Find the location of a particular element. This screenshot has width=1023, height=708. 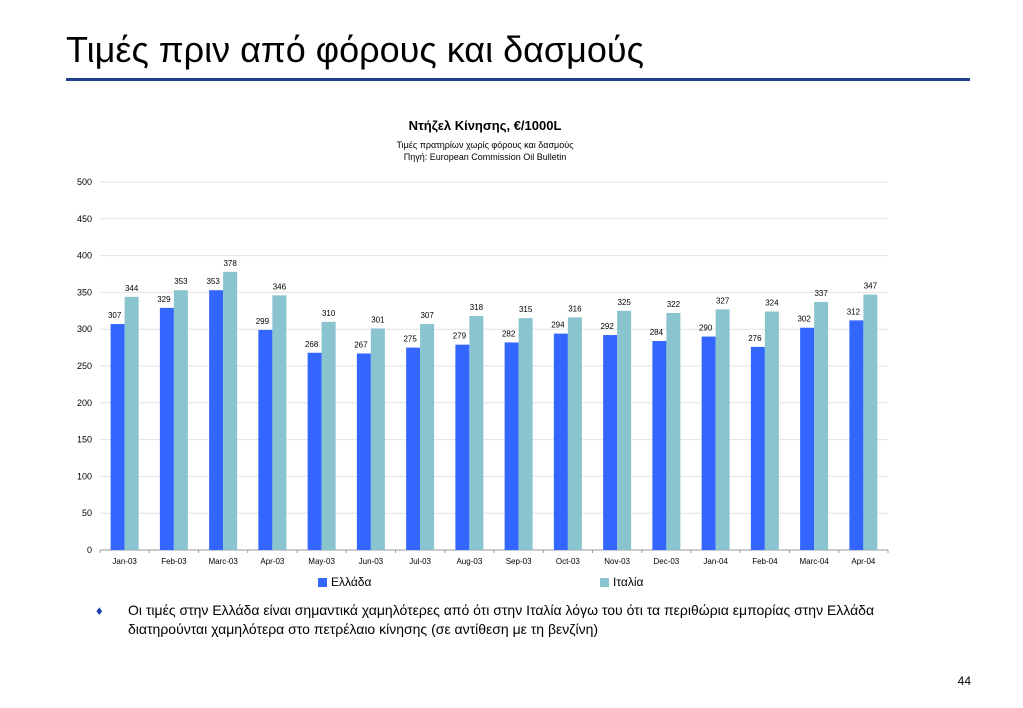

data-label: 312 is located at coordinates (854, 311).